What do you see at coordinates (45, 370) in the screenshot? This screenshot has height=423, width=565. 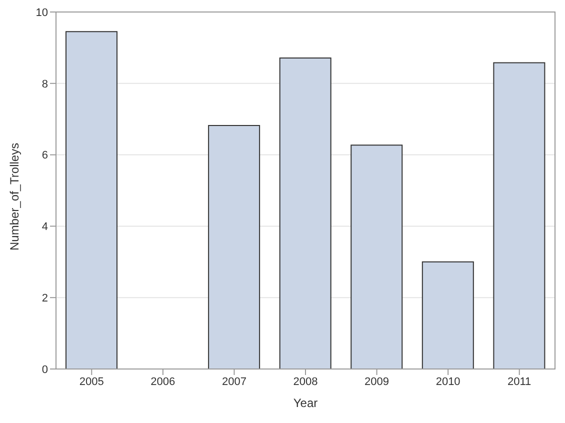 I see `y-tick-label: 0` at bounding box center [45, 370].